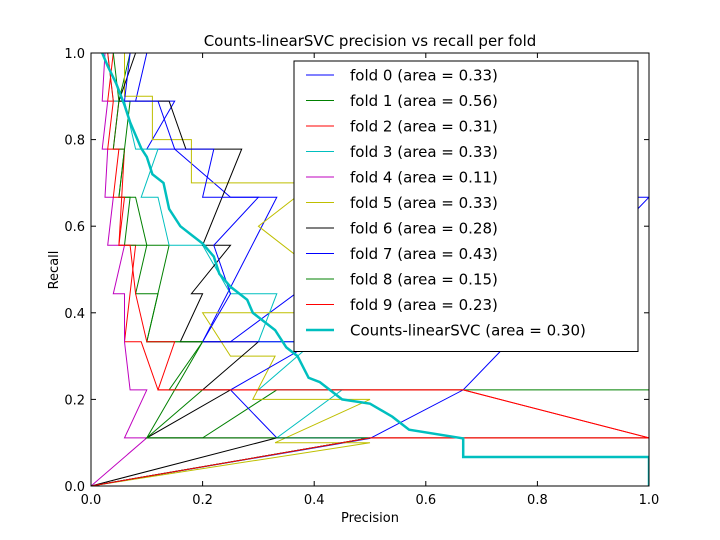  What do you see at coordinates (468, 331) in the screenshot?
I see `legend-label-10: Counts-linearSVC (area = 0.30)` at bounding box center [468, 331].